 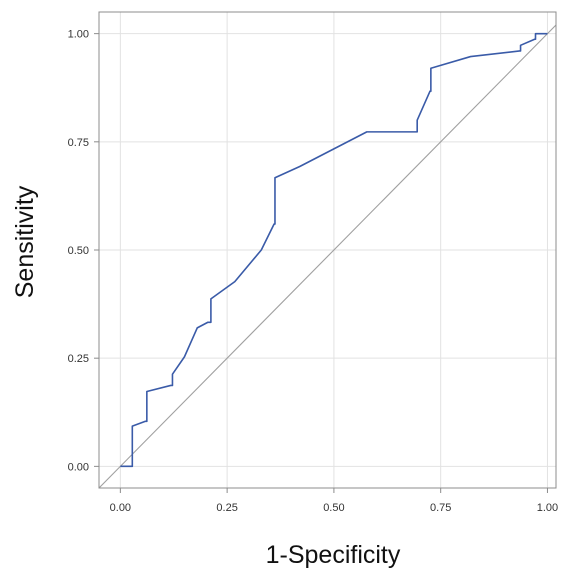 What do you see at coordinates (78, 359) in the screenshot?
I see `y-tick-label: 0.25` at bounding box center [78, 359].